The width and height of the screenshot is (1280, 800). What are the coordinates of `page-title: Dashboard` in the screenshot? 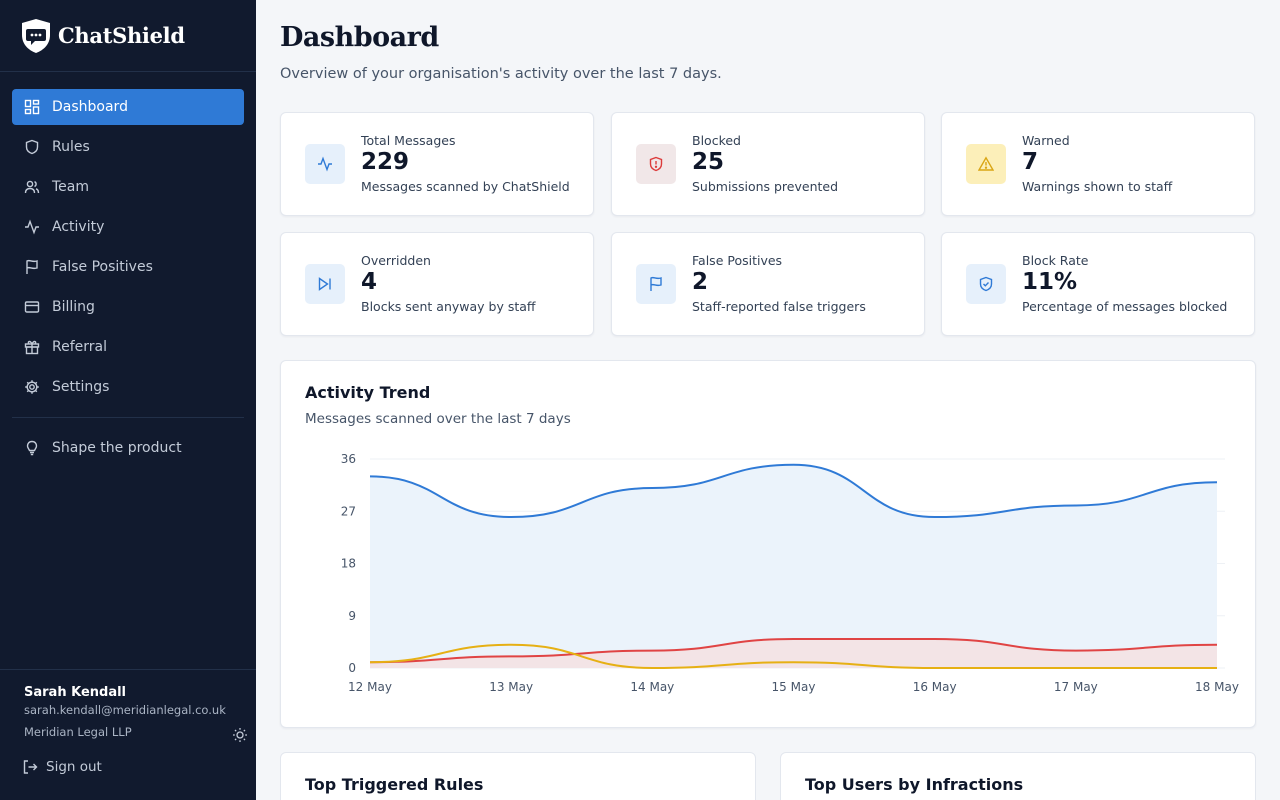 It's located at (359, 37).